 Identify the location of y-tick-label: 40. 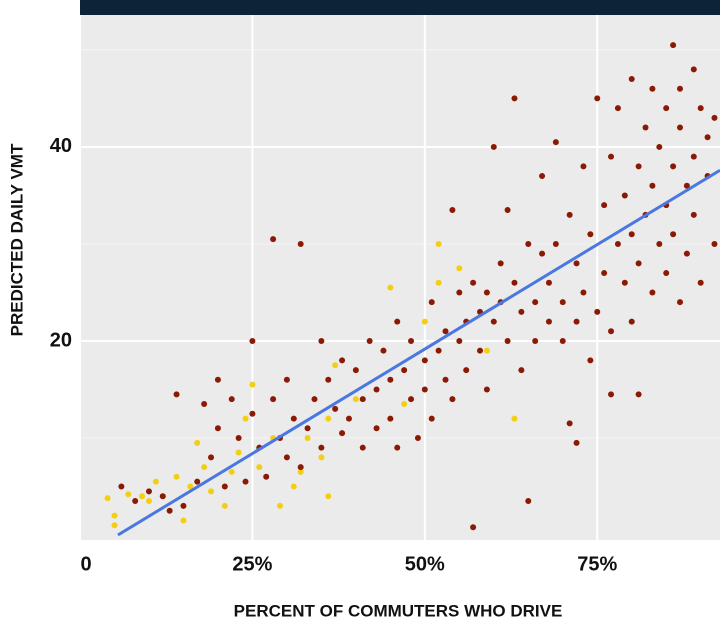
(61, 146).